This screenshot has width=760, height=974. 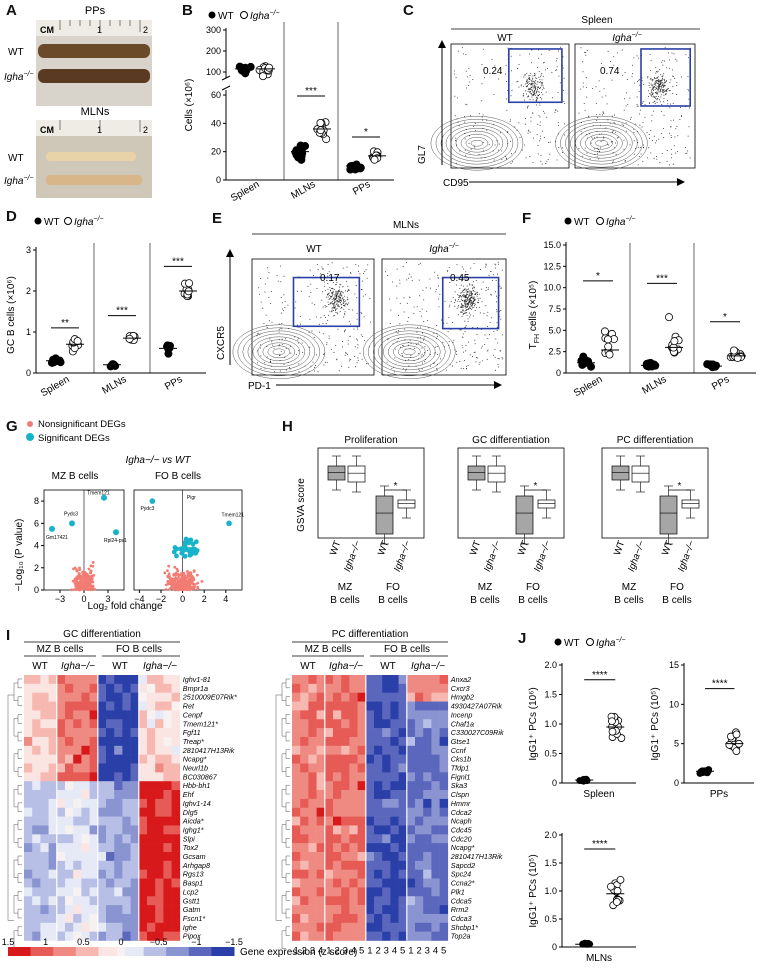 I want to click on gene-label: Gtse1, so click(x=460, y=741).